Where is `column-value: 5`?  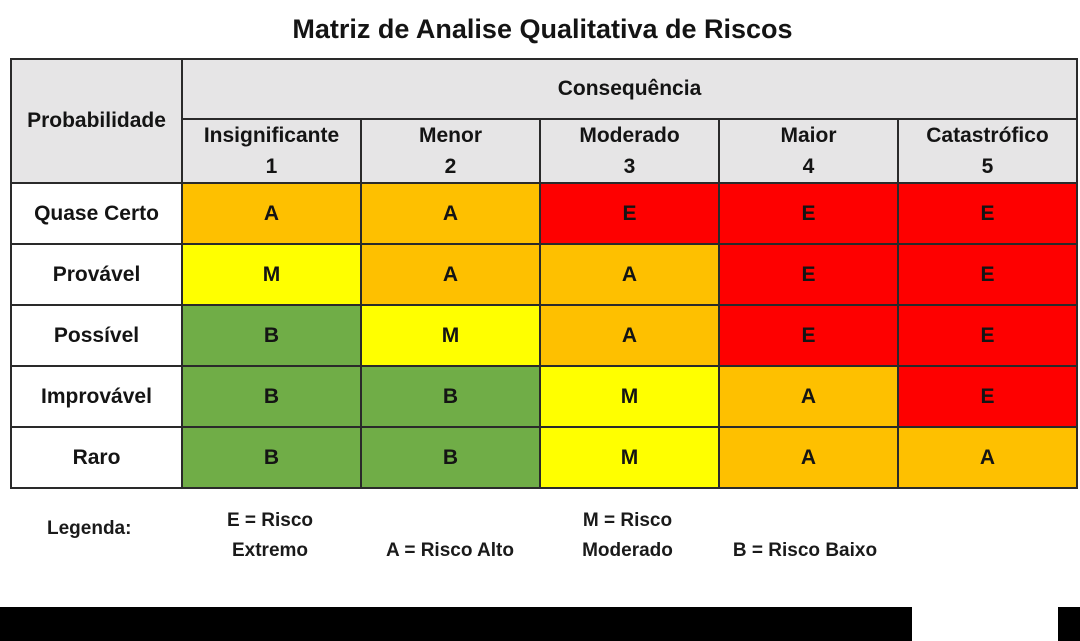
column-value: 5 is located at coordinates (987, 166).